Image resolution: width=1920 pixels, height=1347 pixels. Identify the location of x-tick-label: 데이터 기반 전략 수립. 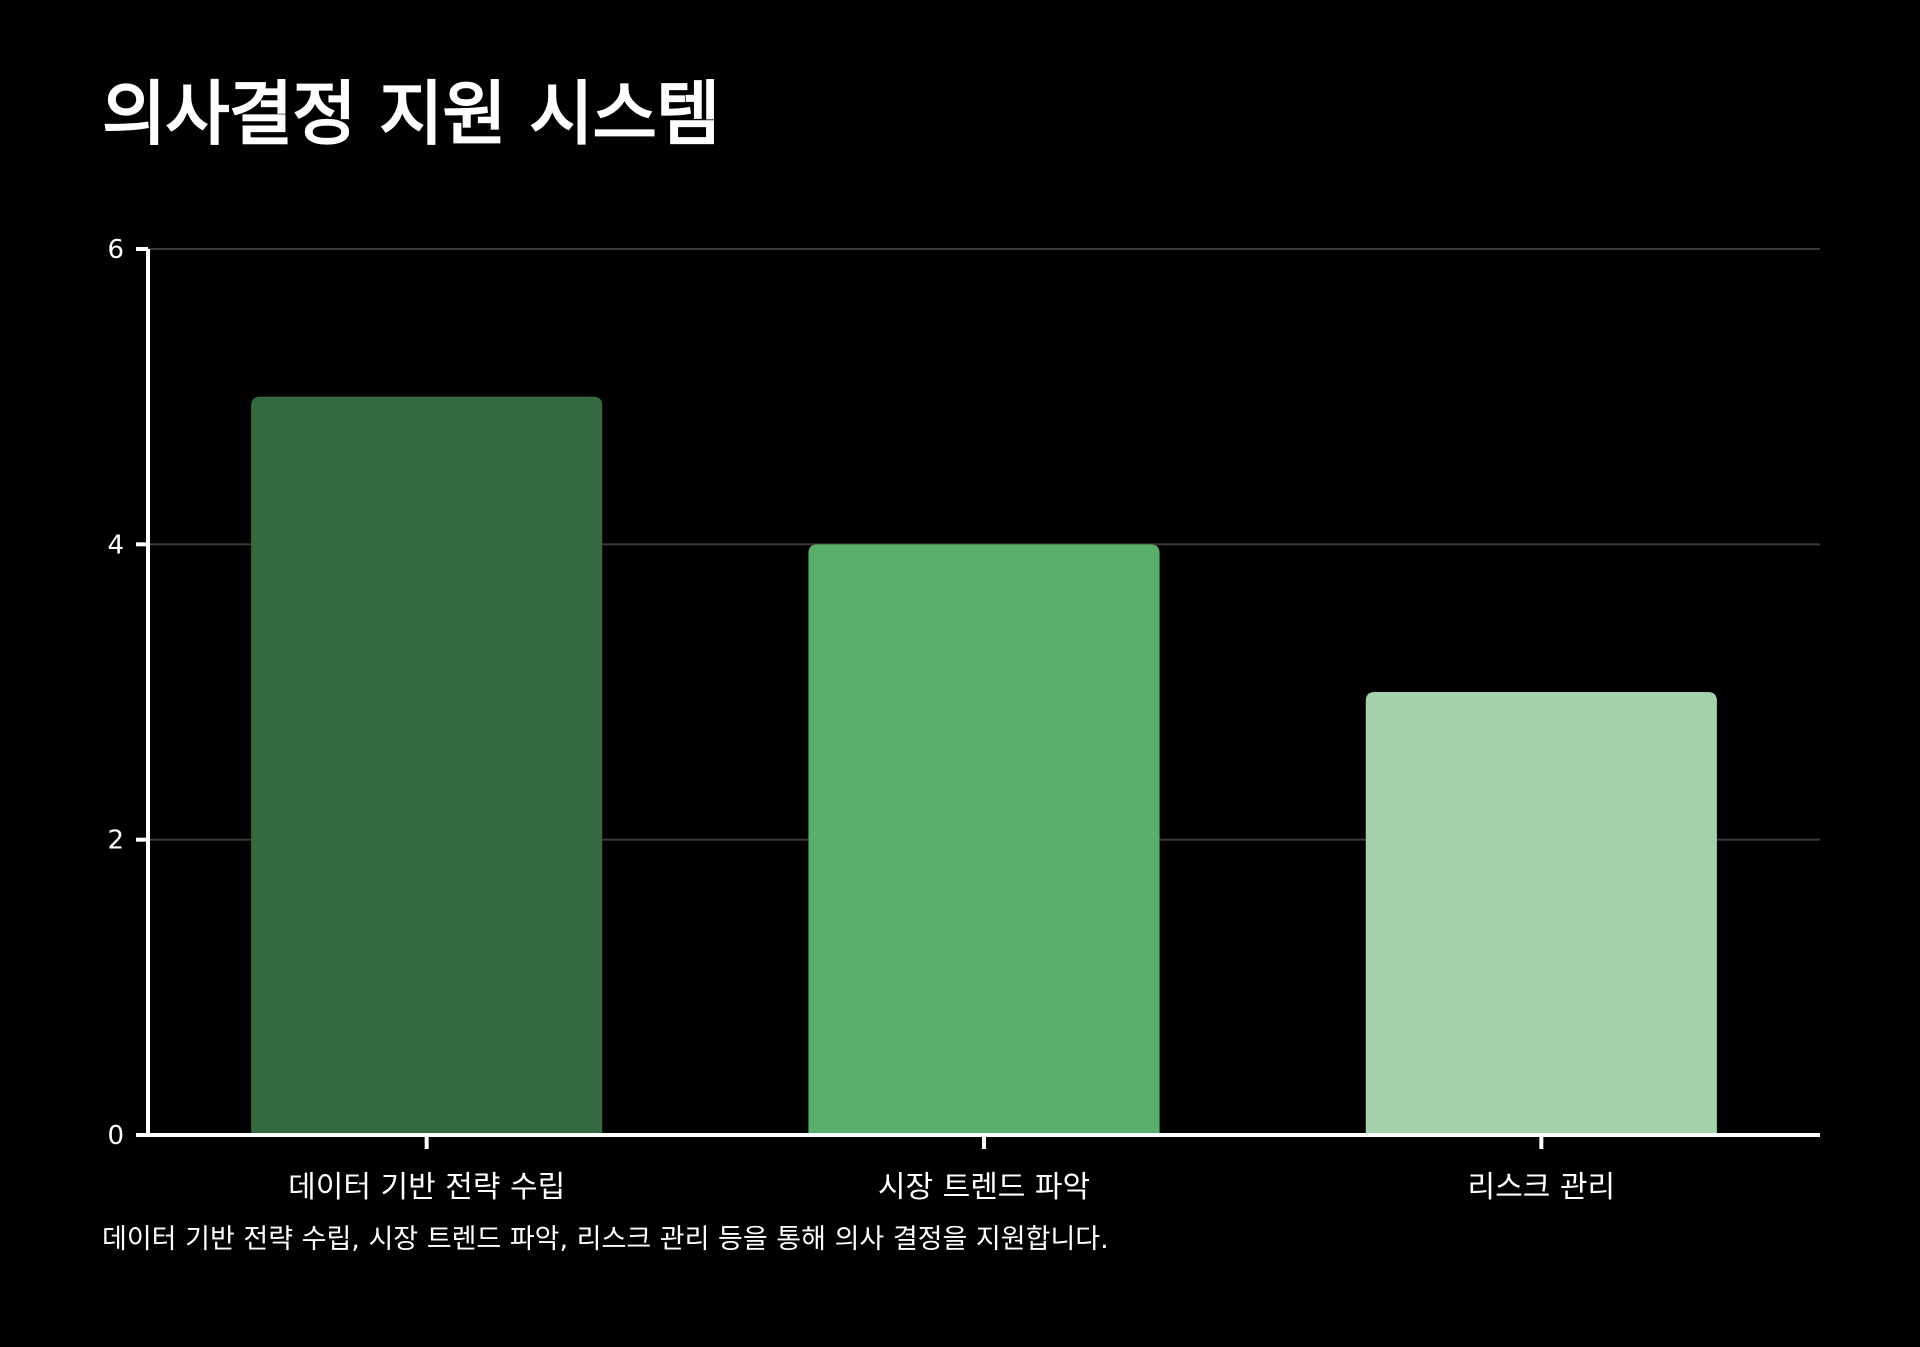
(426, 1187).